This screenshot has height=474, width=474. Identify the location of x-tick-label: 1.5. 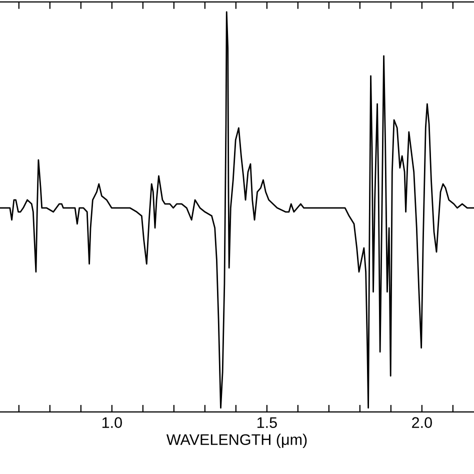
(267, 422).